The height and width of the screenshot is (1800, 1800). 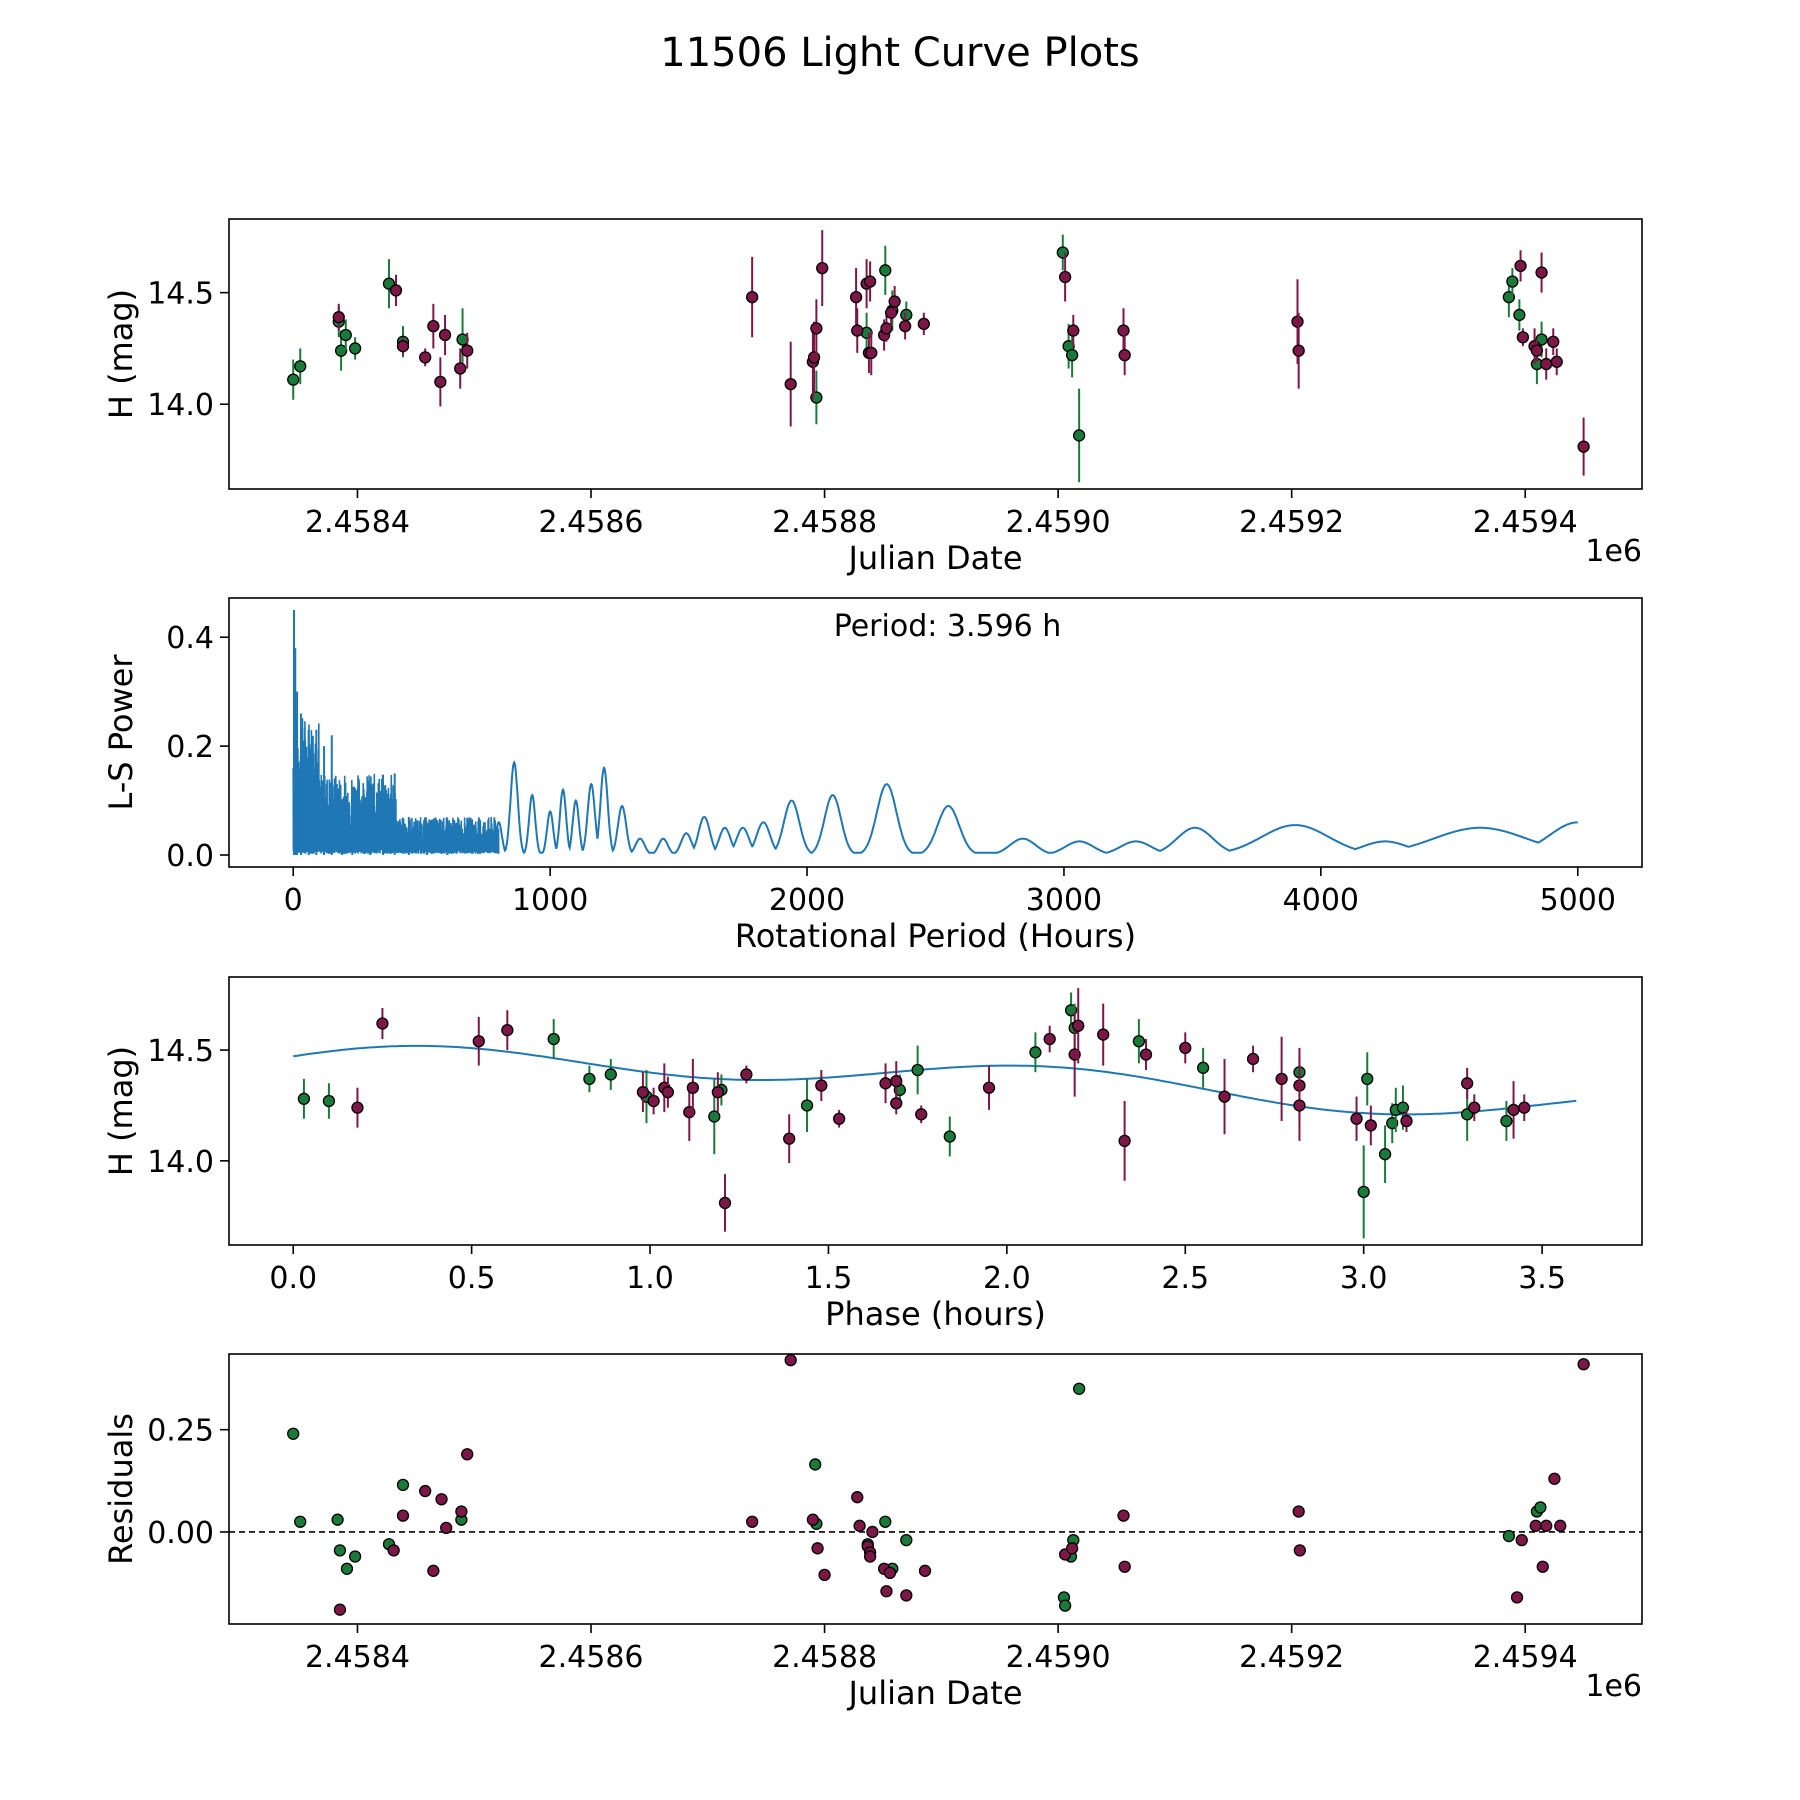 I want to click on y-axis-label: L-S Power, so click(x=121, y=732).